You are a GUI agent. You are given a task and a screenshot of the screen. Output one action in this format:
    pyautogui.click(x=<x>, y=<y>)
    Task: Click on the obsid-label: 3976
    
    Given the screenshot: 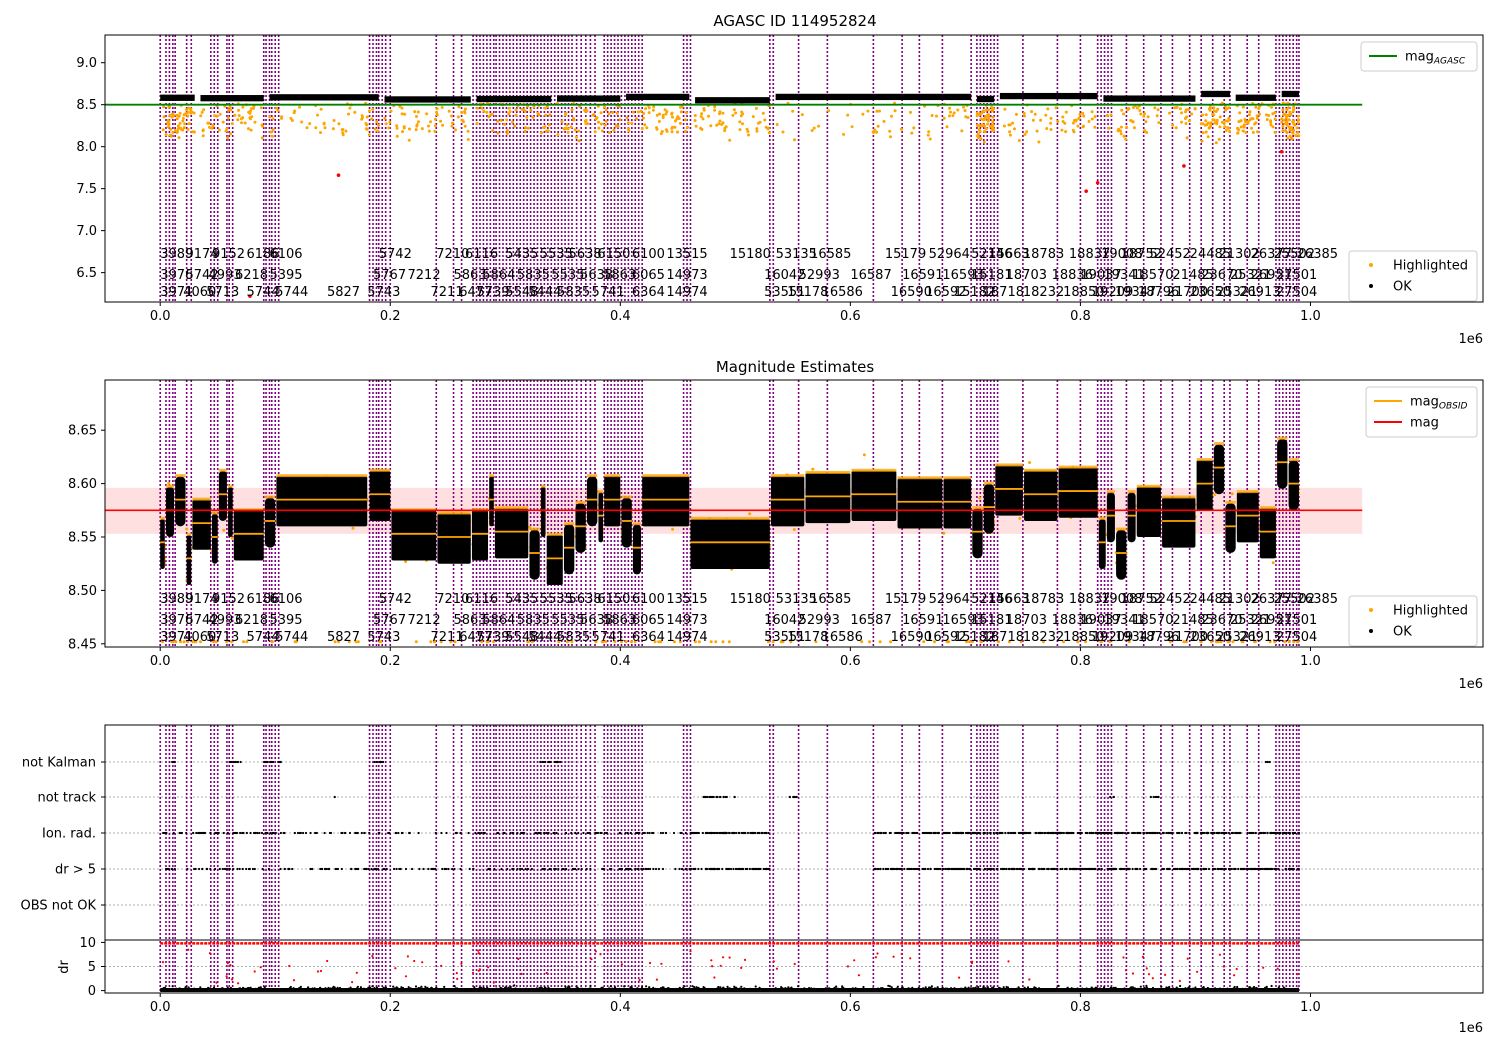 What is the action you would take?
    pyautogui.click(x=176, y=620)
    